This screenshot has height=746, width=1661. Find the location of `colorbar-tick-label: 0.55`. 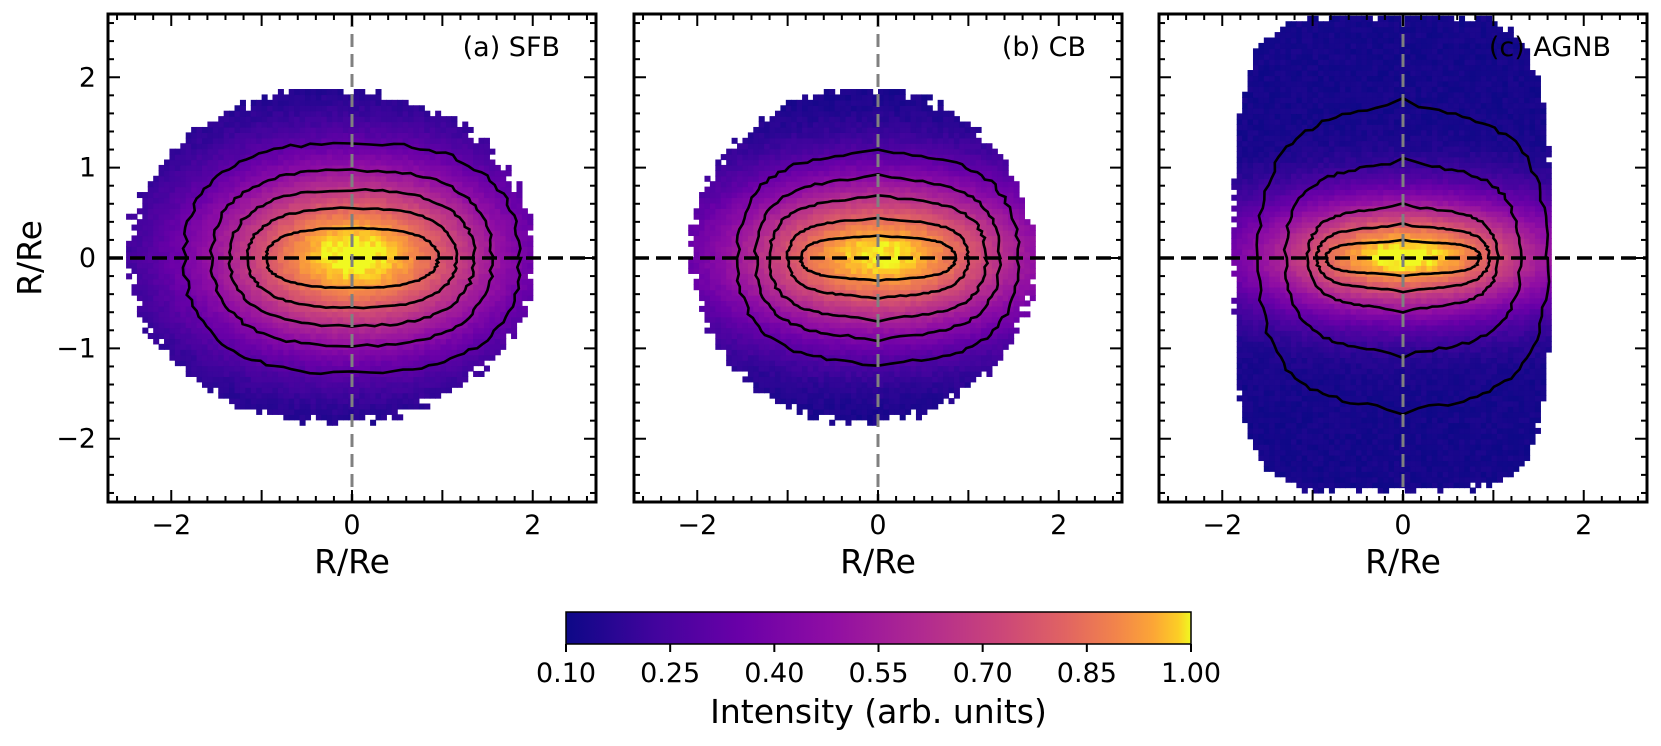

colorbar-tick-label: 0.55 is located at coordinates (878, 673).